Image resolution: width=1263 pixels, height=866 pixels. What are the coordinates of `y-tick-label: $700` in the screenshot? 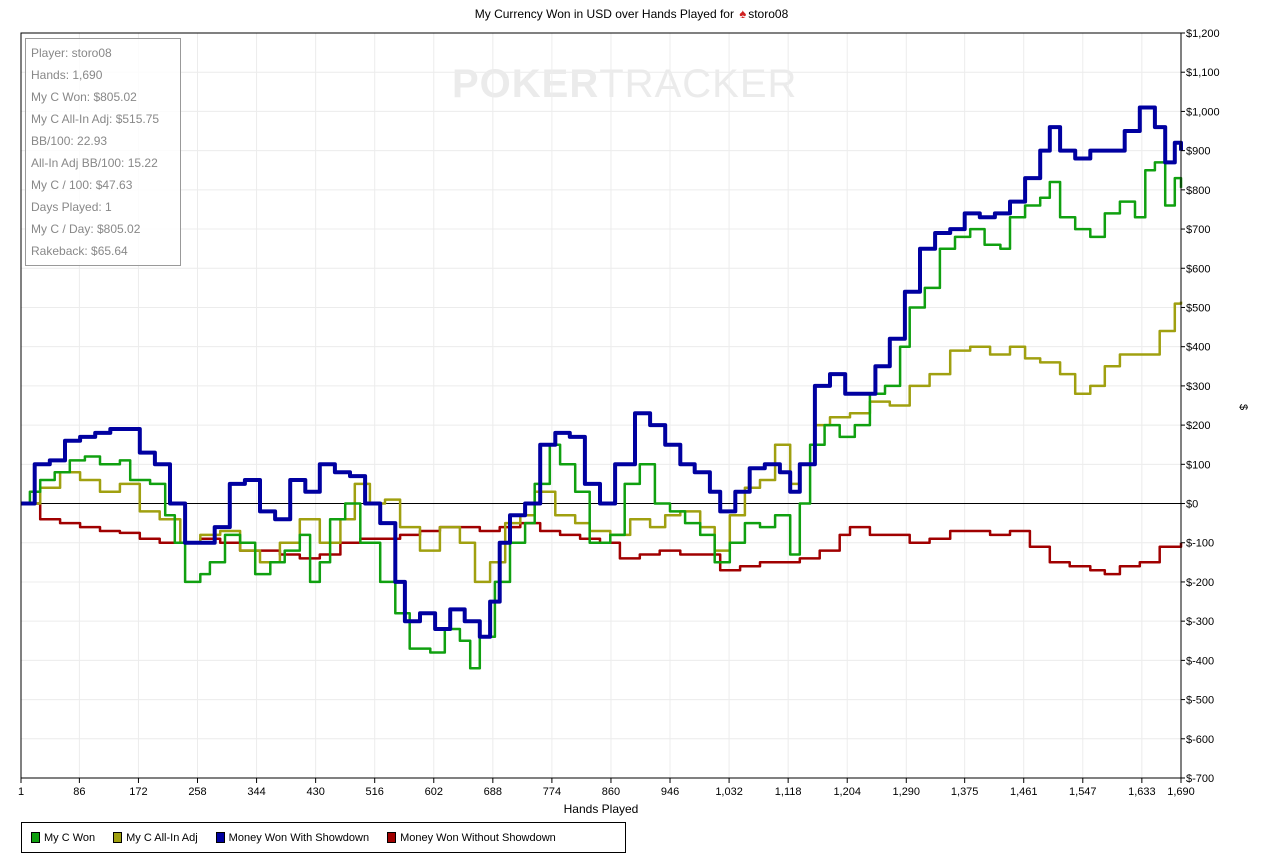 It's located at (1198, 230).